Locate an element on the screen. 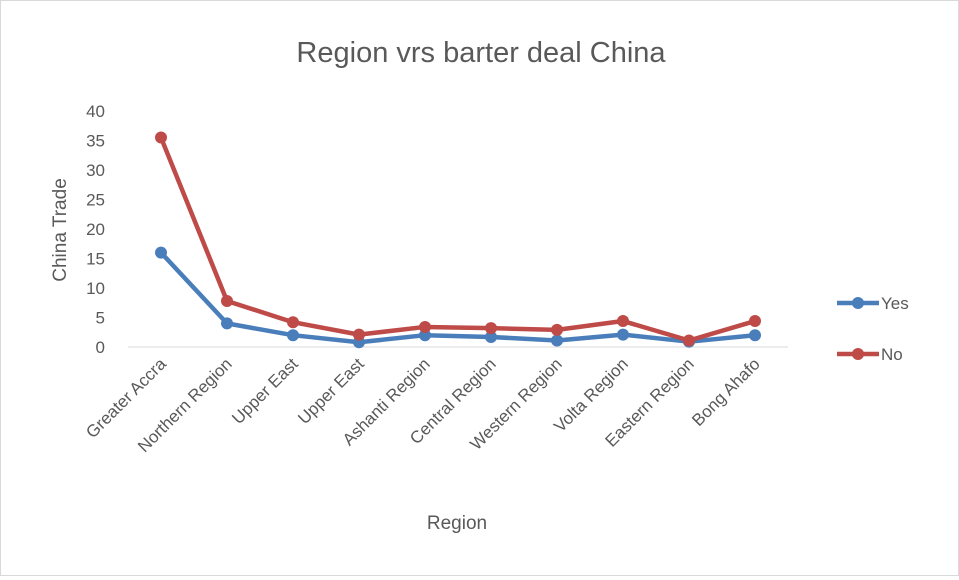 The height and width of the screenshot is (580, 959). legend-item: Yes is located at coordinates (873, 303).